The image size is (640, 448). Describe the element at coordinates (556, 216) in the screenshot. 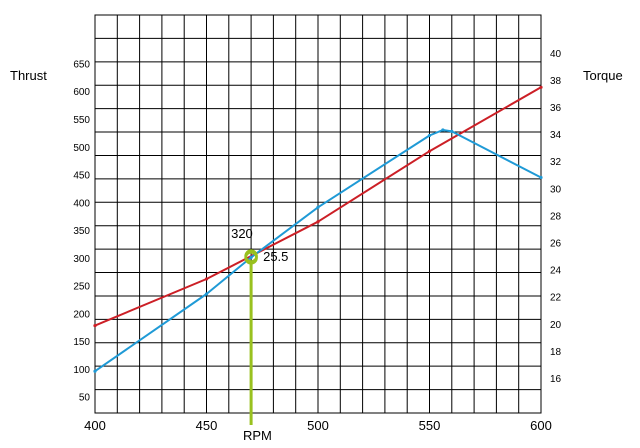

I see `y-right-tick-label: 28` at that location.